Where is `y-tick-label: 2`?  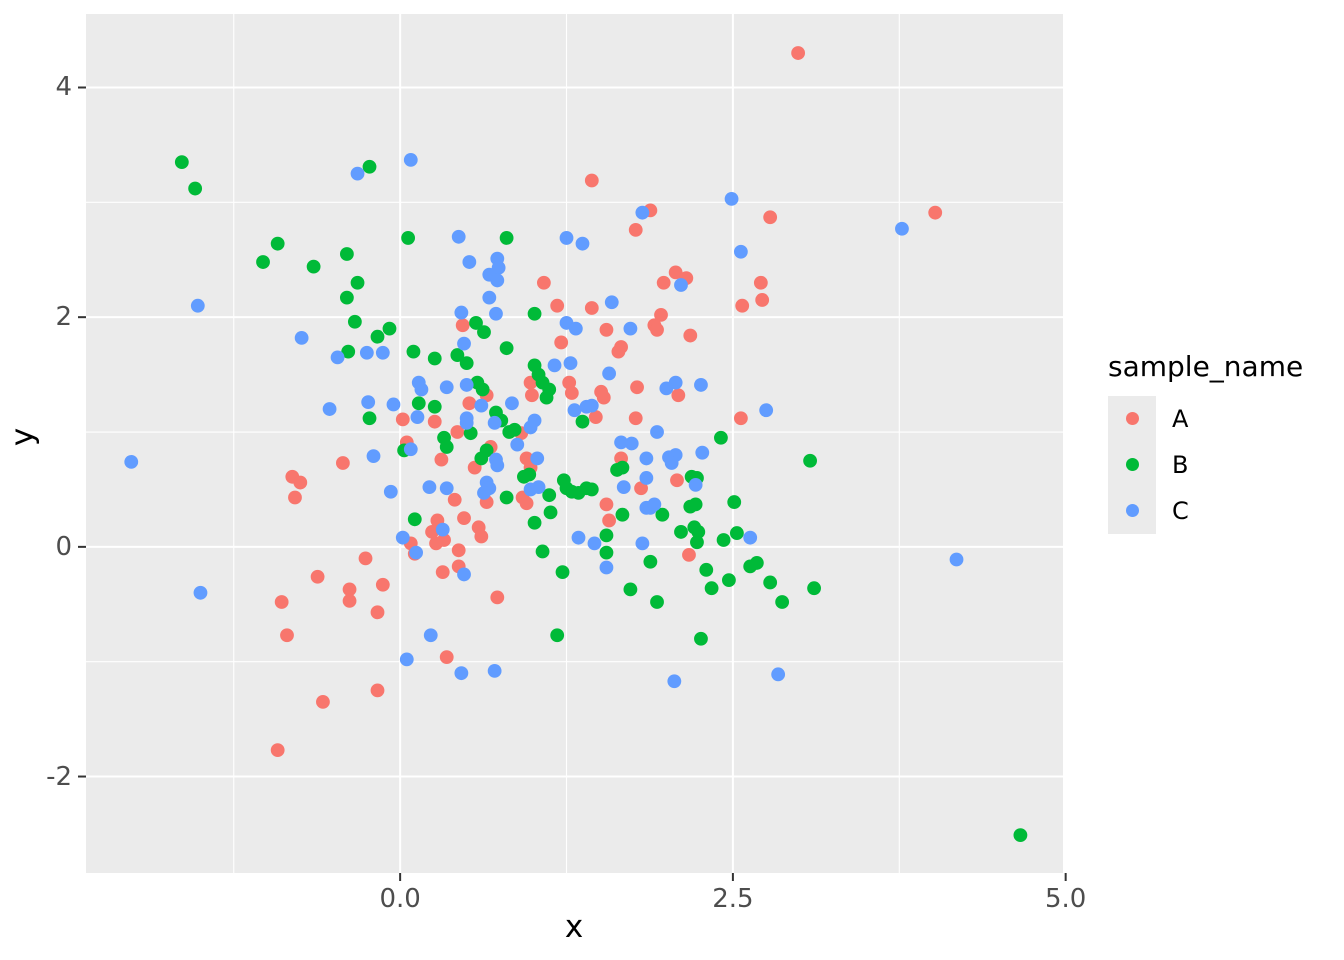 y-tick-label: 2 is located at coordinates (63, 317).